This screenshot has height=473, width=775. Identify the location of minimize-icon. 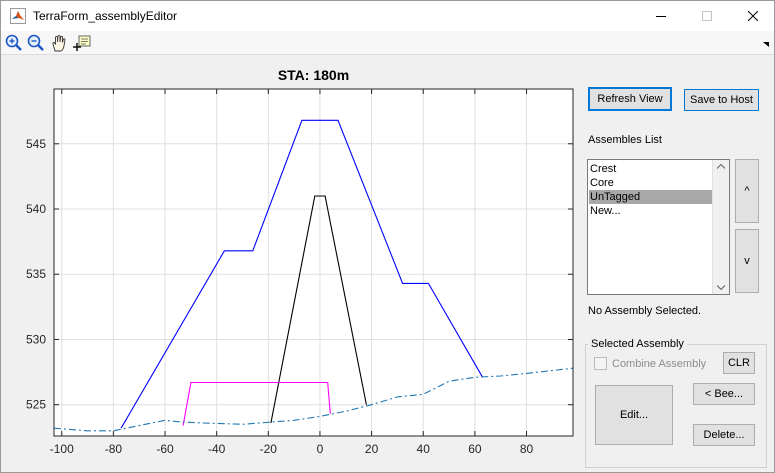
(661, 16).